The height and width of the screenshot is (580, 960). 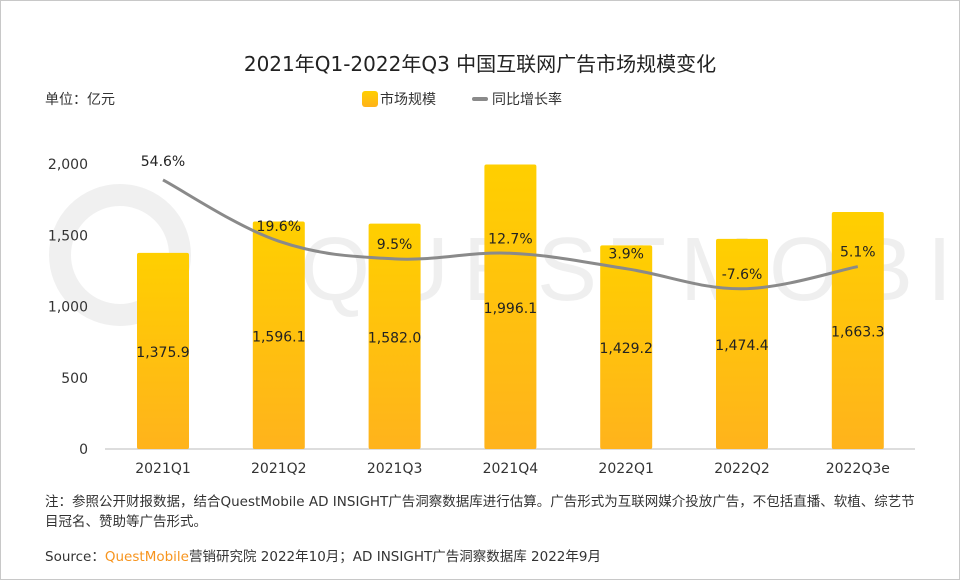 I want to click on x-tick-label: 2022Q1, so click(x=626, y=469).